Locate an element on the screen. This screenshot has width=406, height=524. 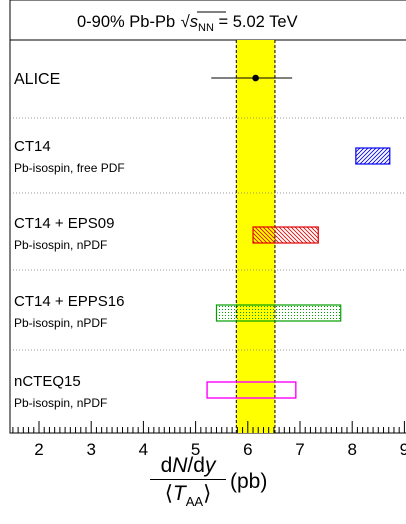
x-tick-label: 4 is located at coordinates (143, 449).